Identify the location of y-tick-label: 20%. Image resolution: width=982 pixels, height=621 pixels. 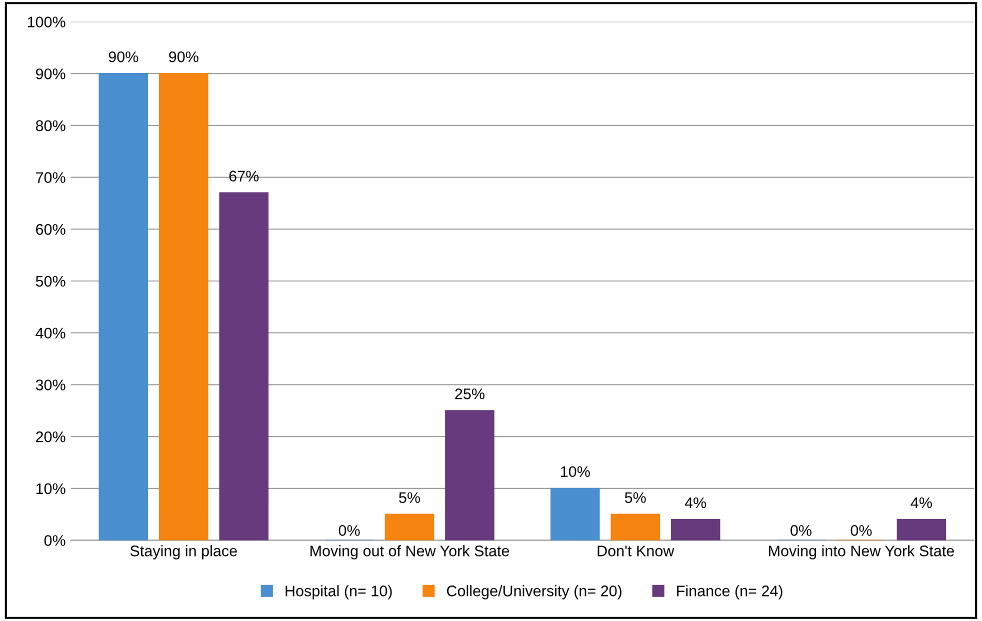
(51, 436).